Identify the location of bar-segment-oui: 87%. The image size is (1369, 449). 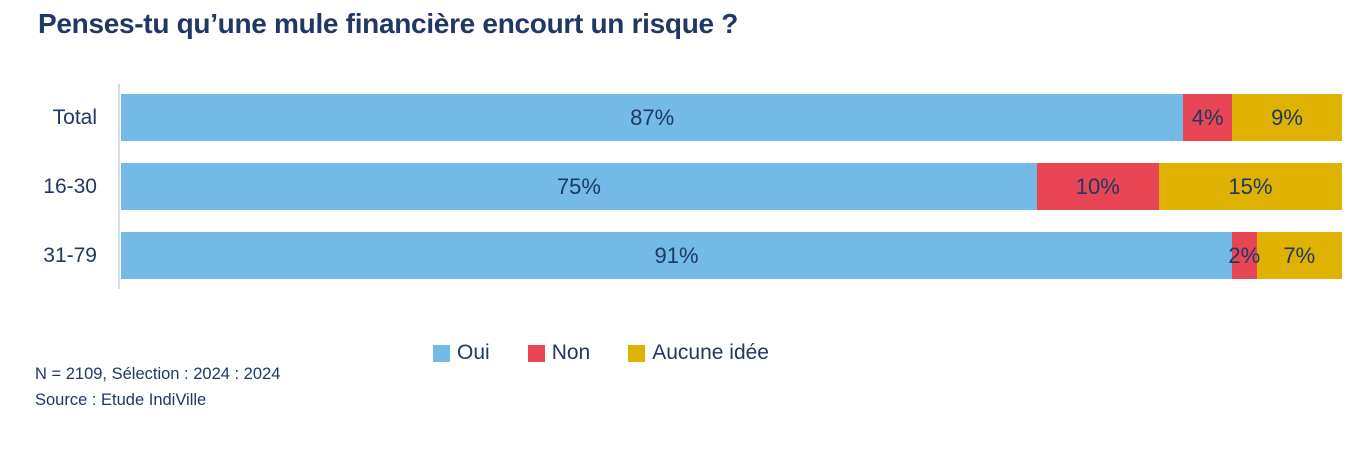
(652, 117).